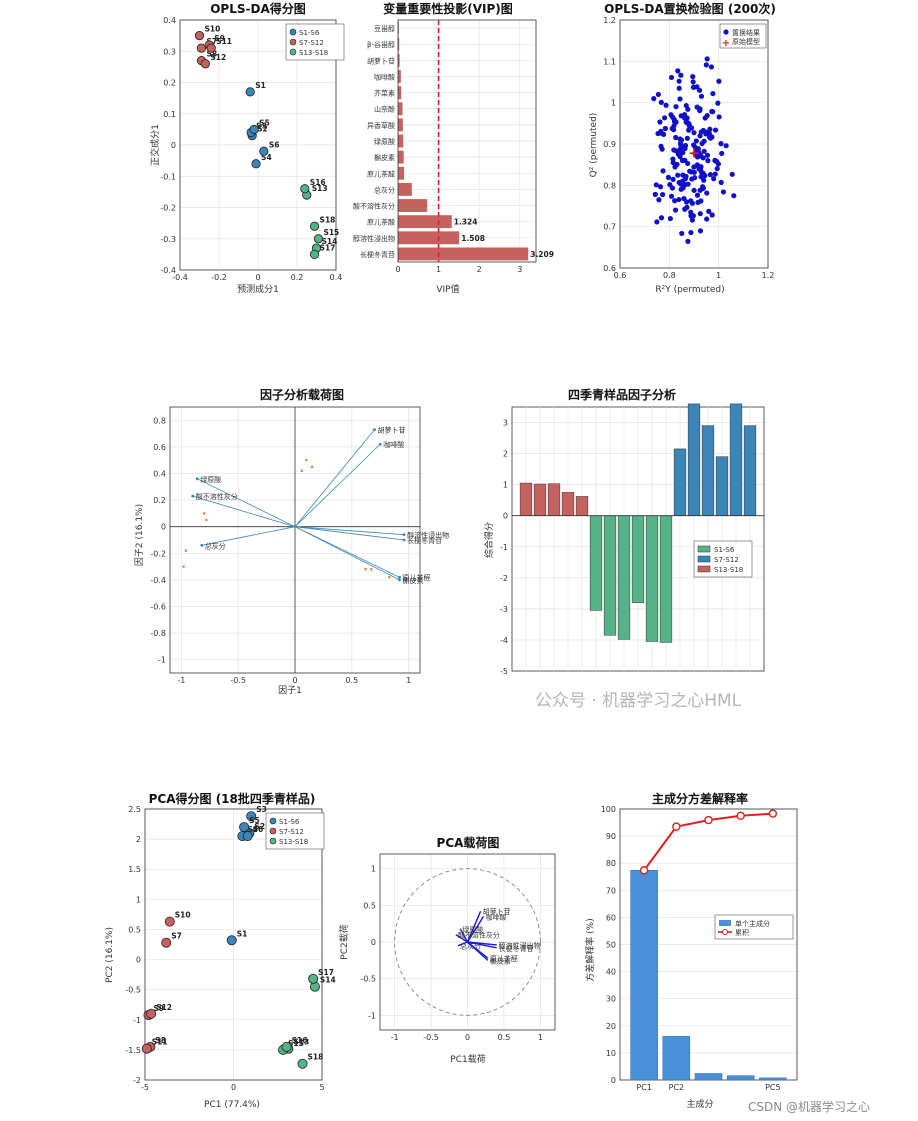 The height and width of the screenshot is (1121, 918). What do you see at coordinates (159, 474) in the screenshot?
I see `y-tick-label: 0.4` at bounding box center [159, 474].